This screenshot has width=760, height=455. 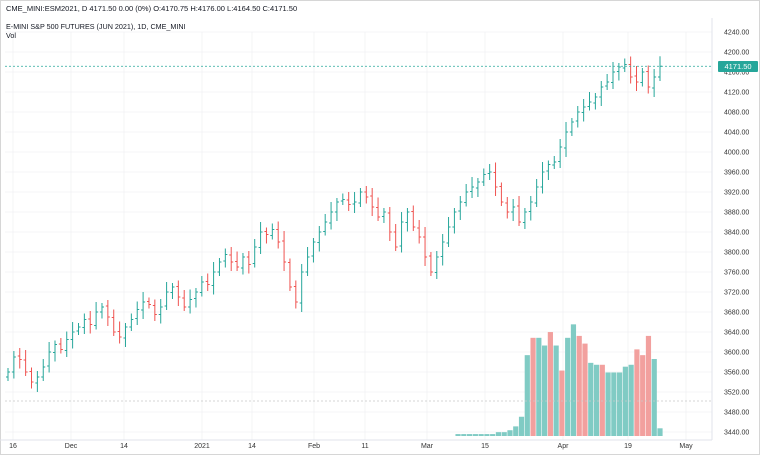 I want to click on time-tick-label: Feb, so click(x=314, y=446).